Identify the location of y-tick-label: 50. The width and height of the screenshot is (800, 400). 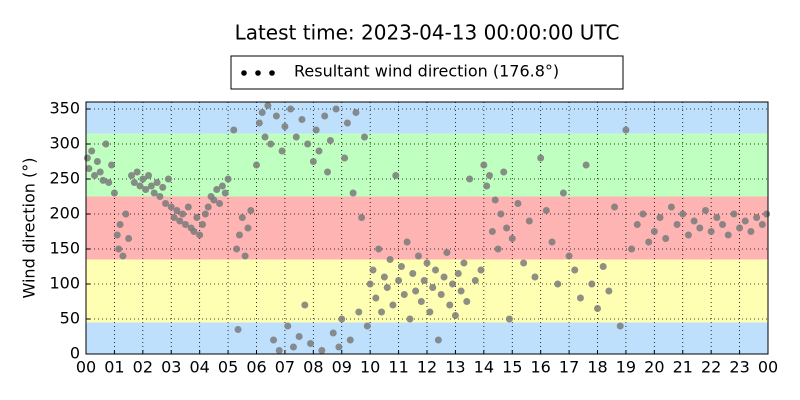
(70, 318).